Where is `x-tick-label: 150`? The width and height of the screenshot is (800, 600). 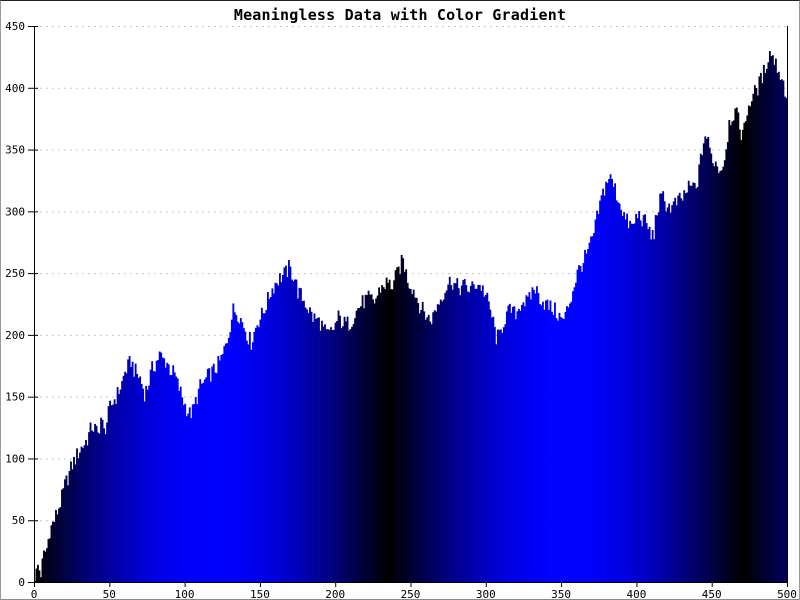 x-tick-label: 150 is located at coordinates (260, 594).